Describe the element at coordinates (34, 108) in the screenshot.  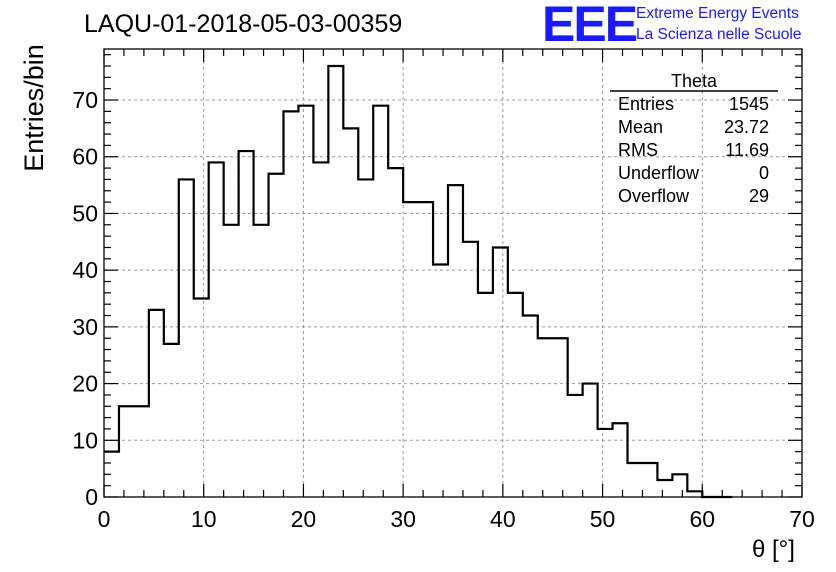
I see `y-axis-label: Entries/bin` at that location.